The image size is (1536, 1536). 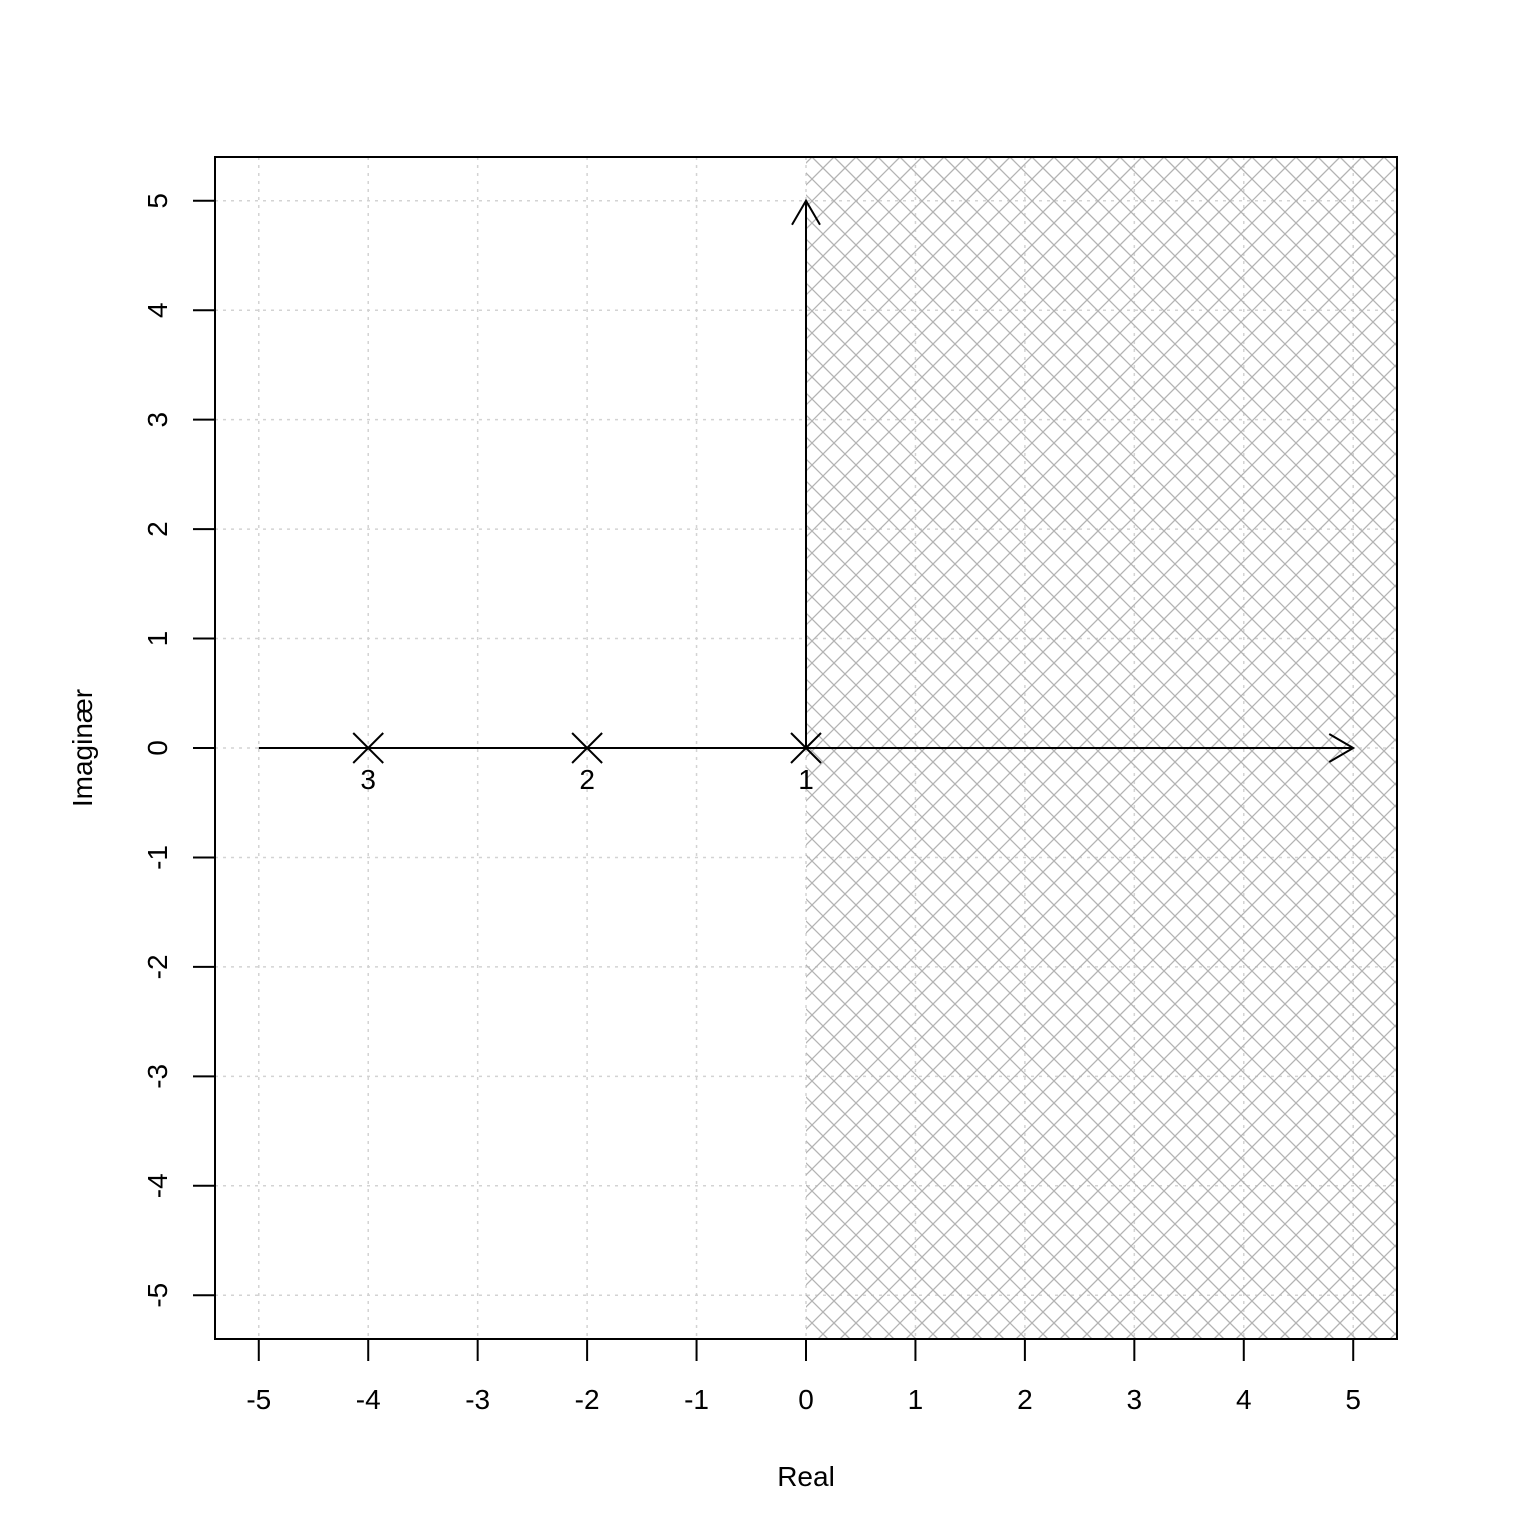 What do you see at coordinates (477, 1399) in the screenshot?
I see `x-tick-label: -3` at bounding box center [477, 1399].